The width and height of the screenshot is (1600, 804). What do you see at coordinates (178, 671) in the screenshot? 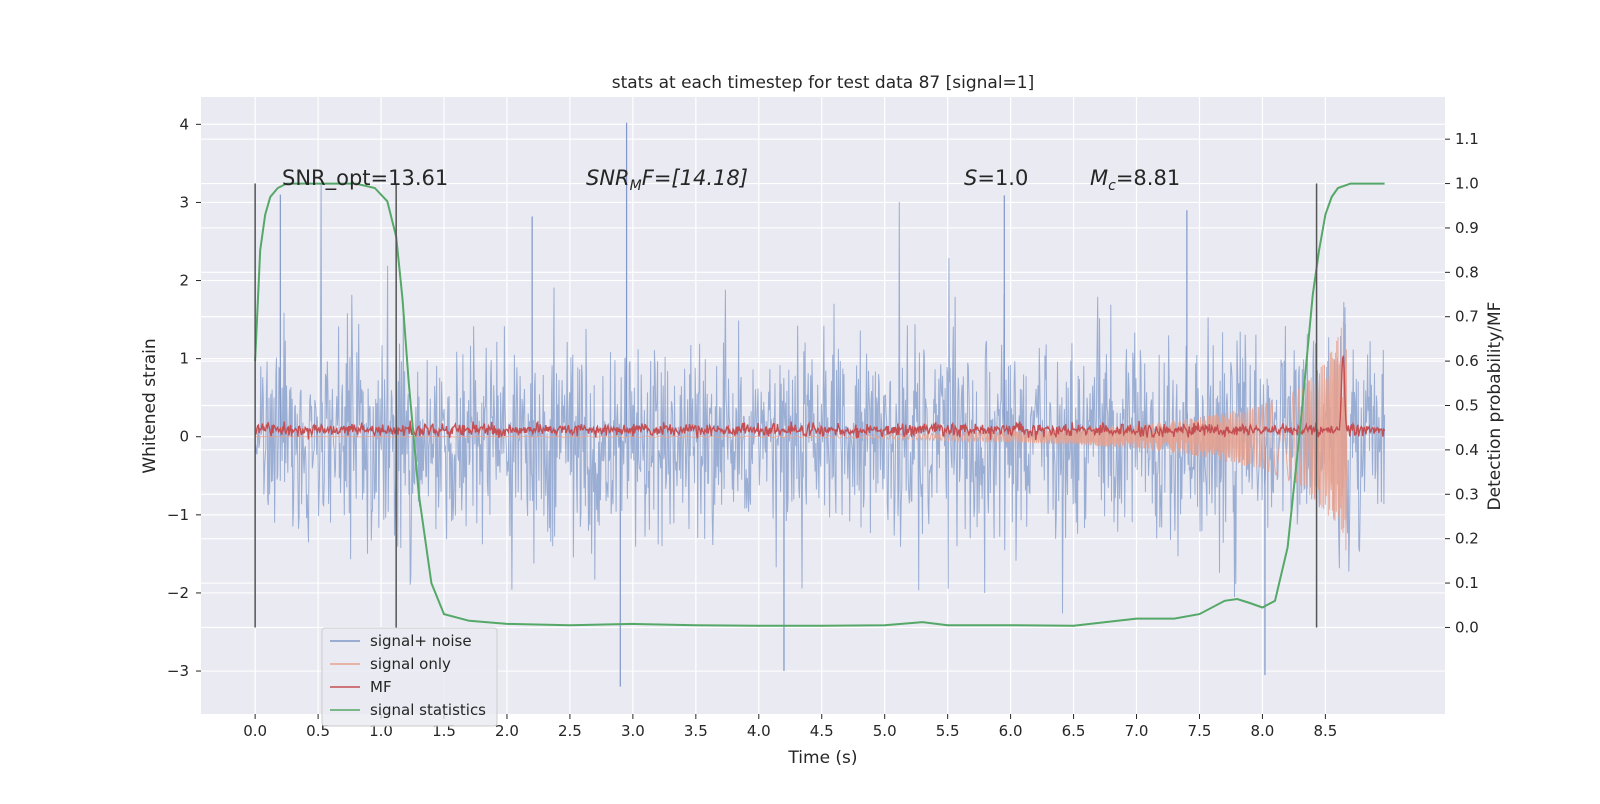
I see `y-left-tick-label: −3` at bounding box center [178, 671].